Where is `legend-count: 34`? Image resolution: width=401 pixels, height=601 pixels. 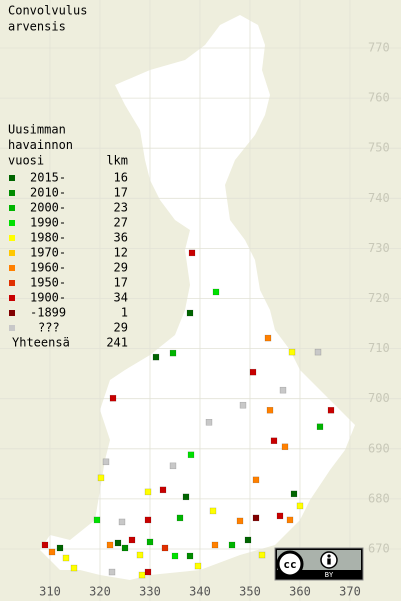
legend-count: 34 is located at coordinates (121, 298).